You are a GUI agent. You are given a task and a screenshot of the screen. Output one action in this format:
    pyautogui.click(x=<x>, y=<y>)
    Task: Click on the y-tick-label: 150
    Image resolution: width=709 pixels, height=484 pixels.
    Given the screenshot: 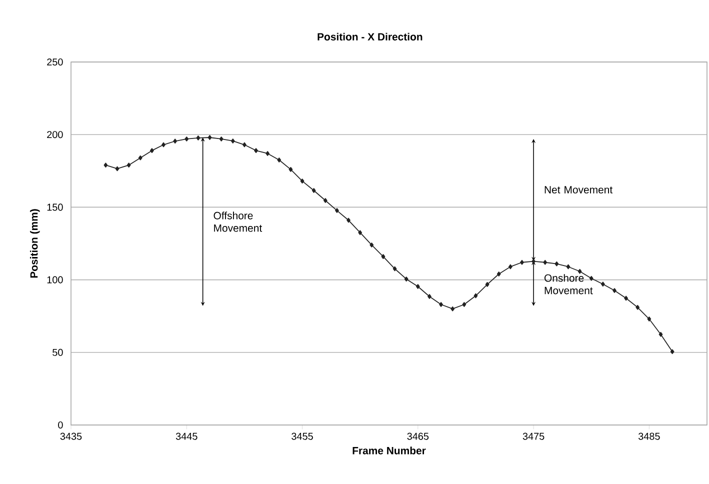 What is the action you would take?
    pyautogui.click(x=55, y=207)
    